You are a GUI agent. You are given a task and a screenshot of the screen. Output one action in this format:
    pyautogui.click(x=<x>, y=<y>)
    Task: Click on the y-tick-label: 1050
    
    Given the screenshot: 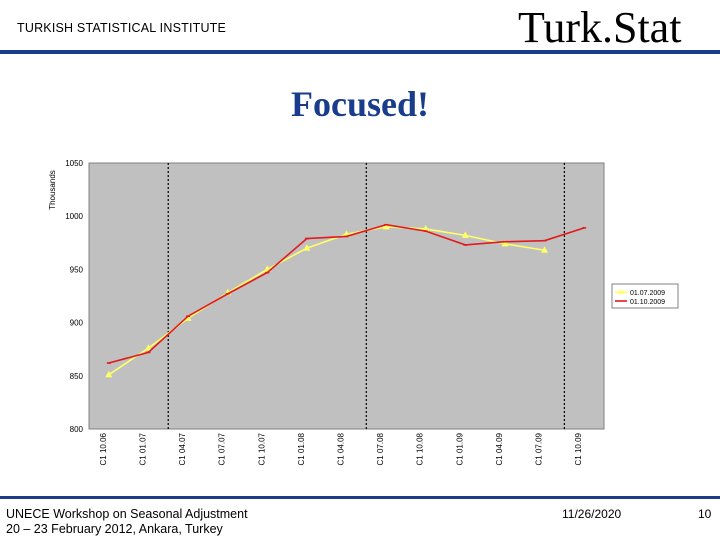 What is the action you would take?
    pyautogui.click(x=74, y=163)
    